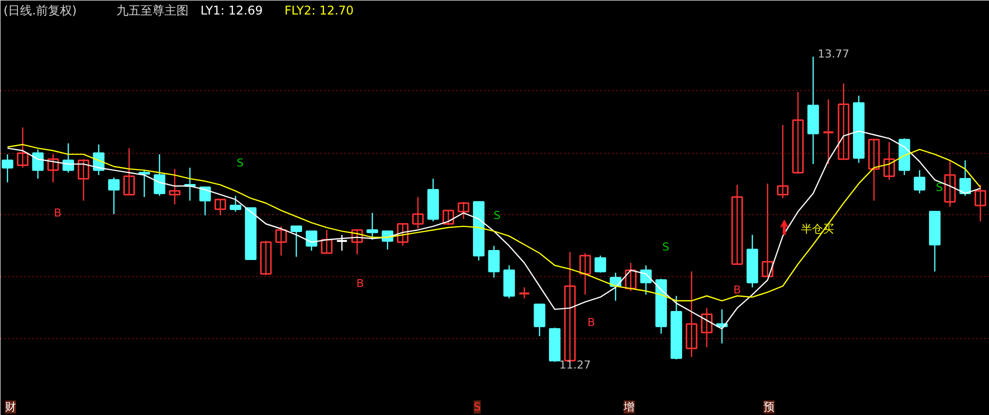  I want to click on chart-subtitle: 九五至尊主图, so click(152, 11).